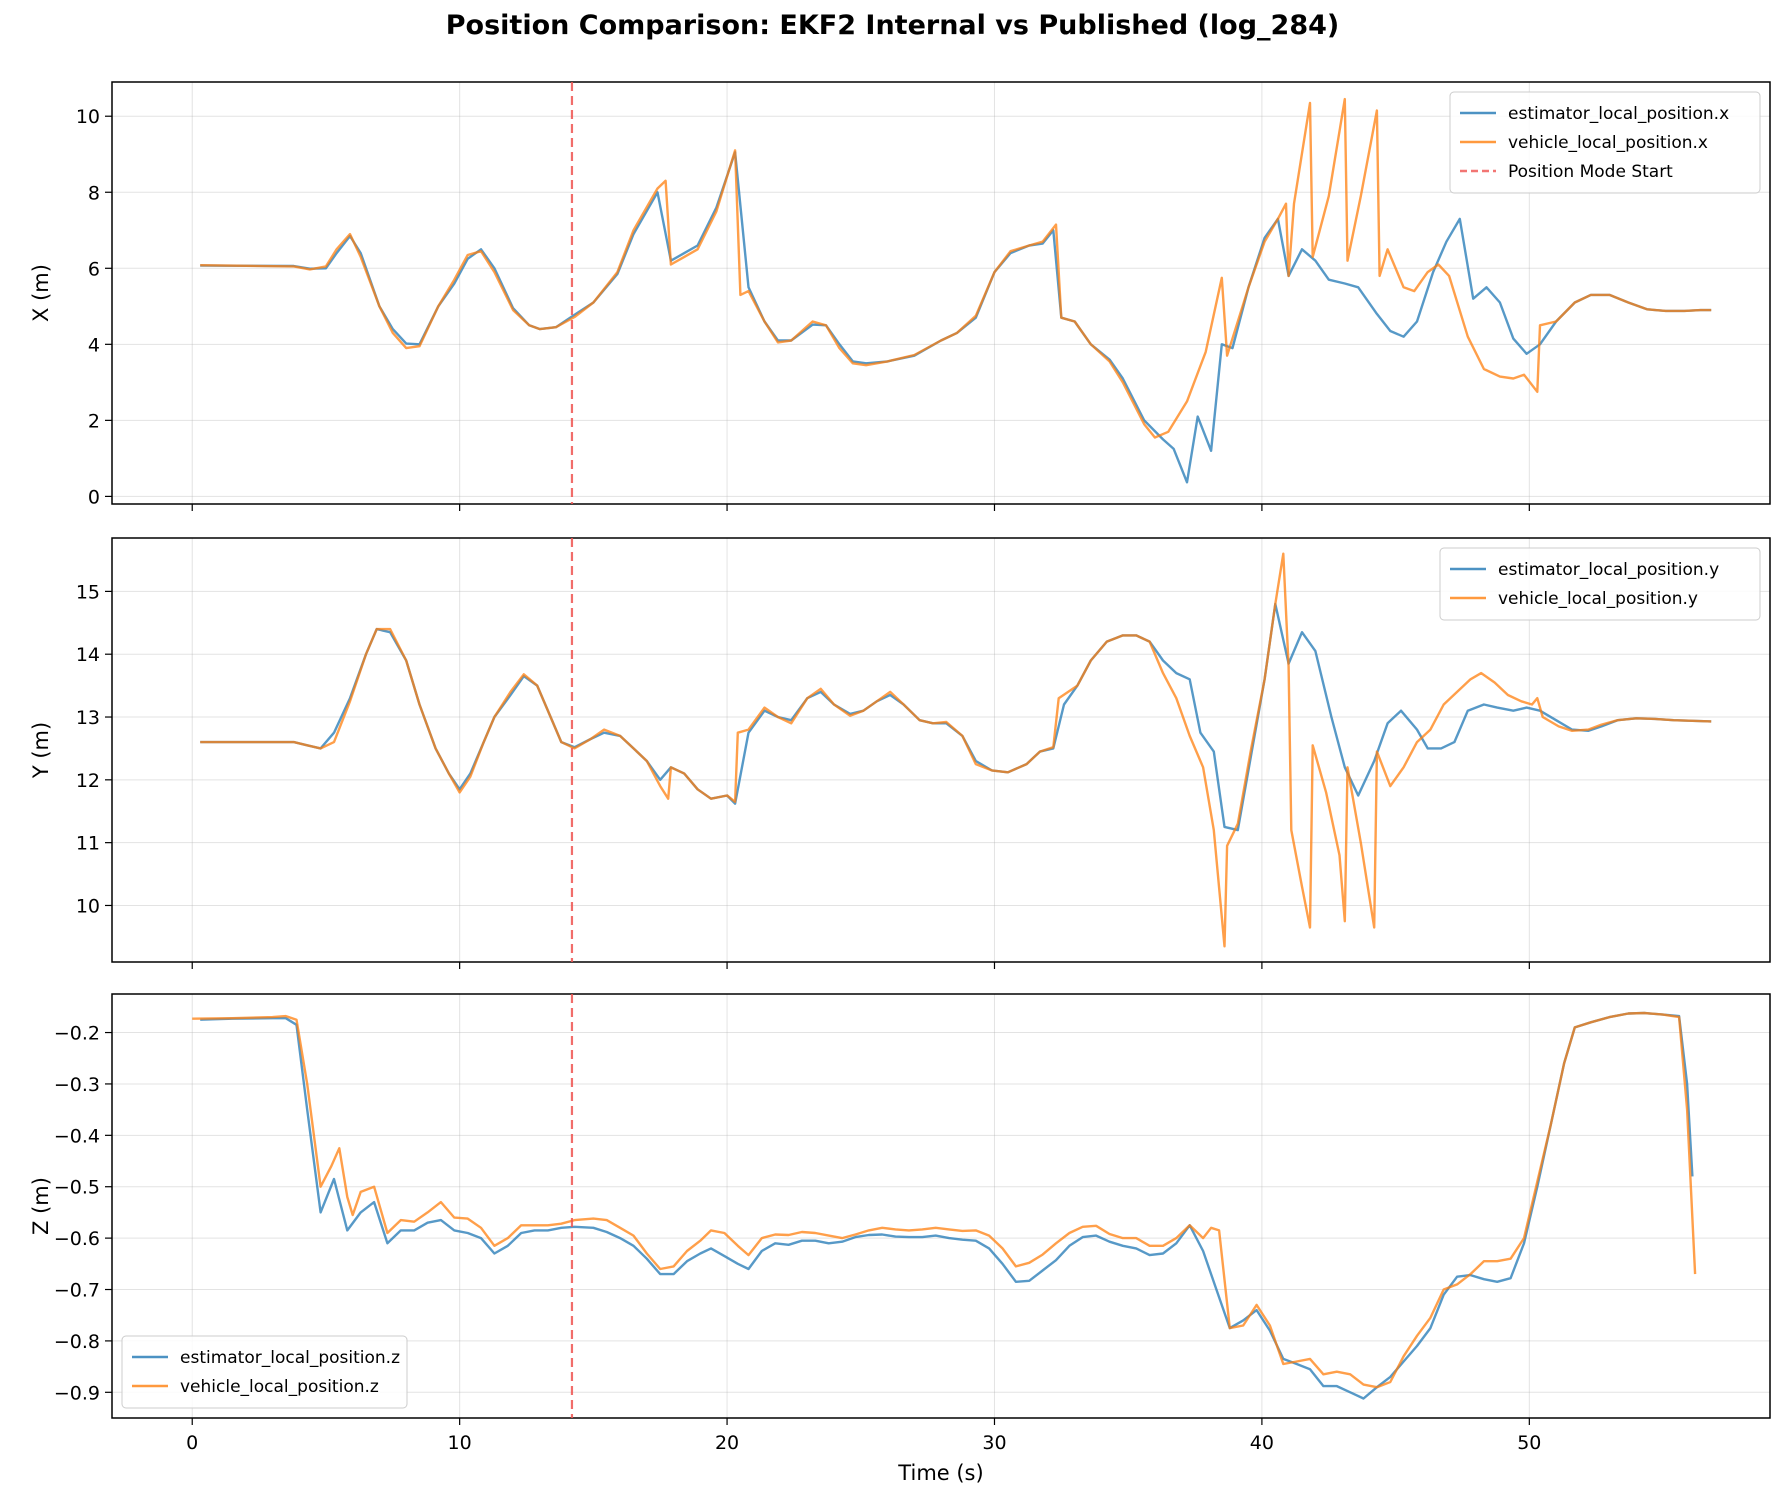 Image resolution: width=1785 pixels, height=1499 pixels. I want to click on panel-1-y-tick-label: 6, so click(94, 269).